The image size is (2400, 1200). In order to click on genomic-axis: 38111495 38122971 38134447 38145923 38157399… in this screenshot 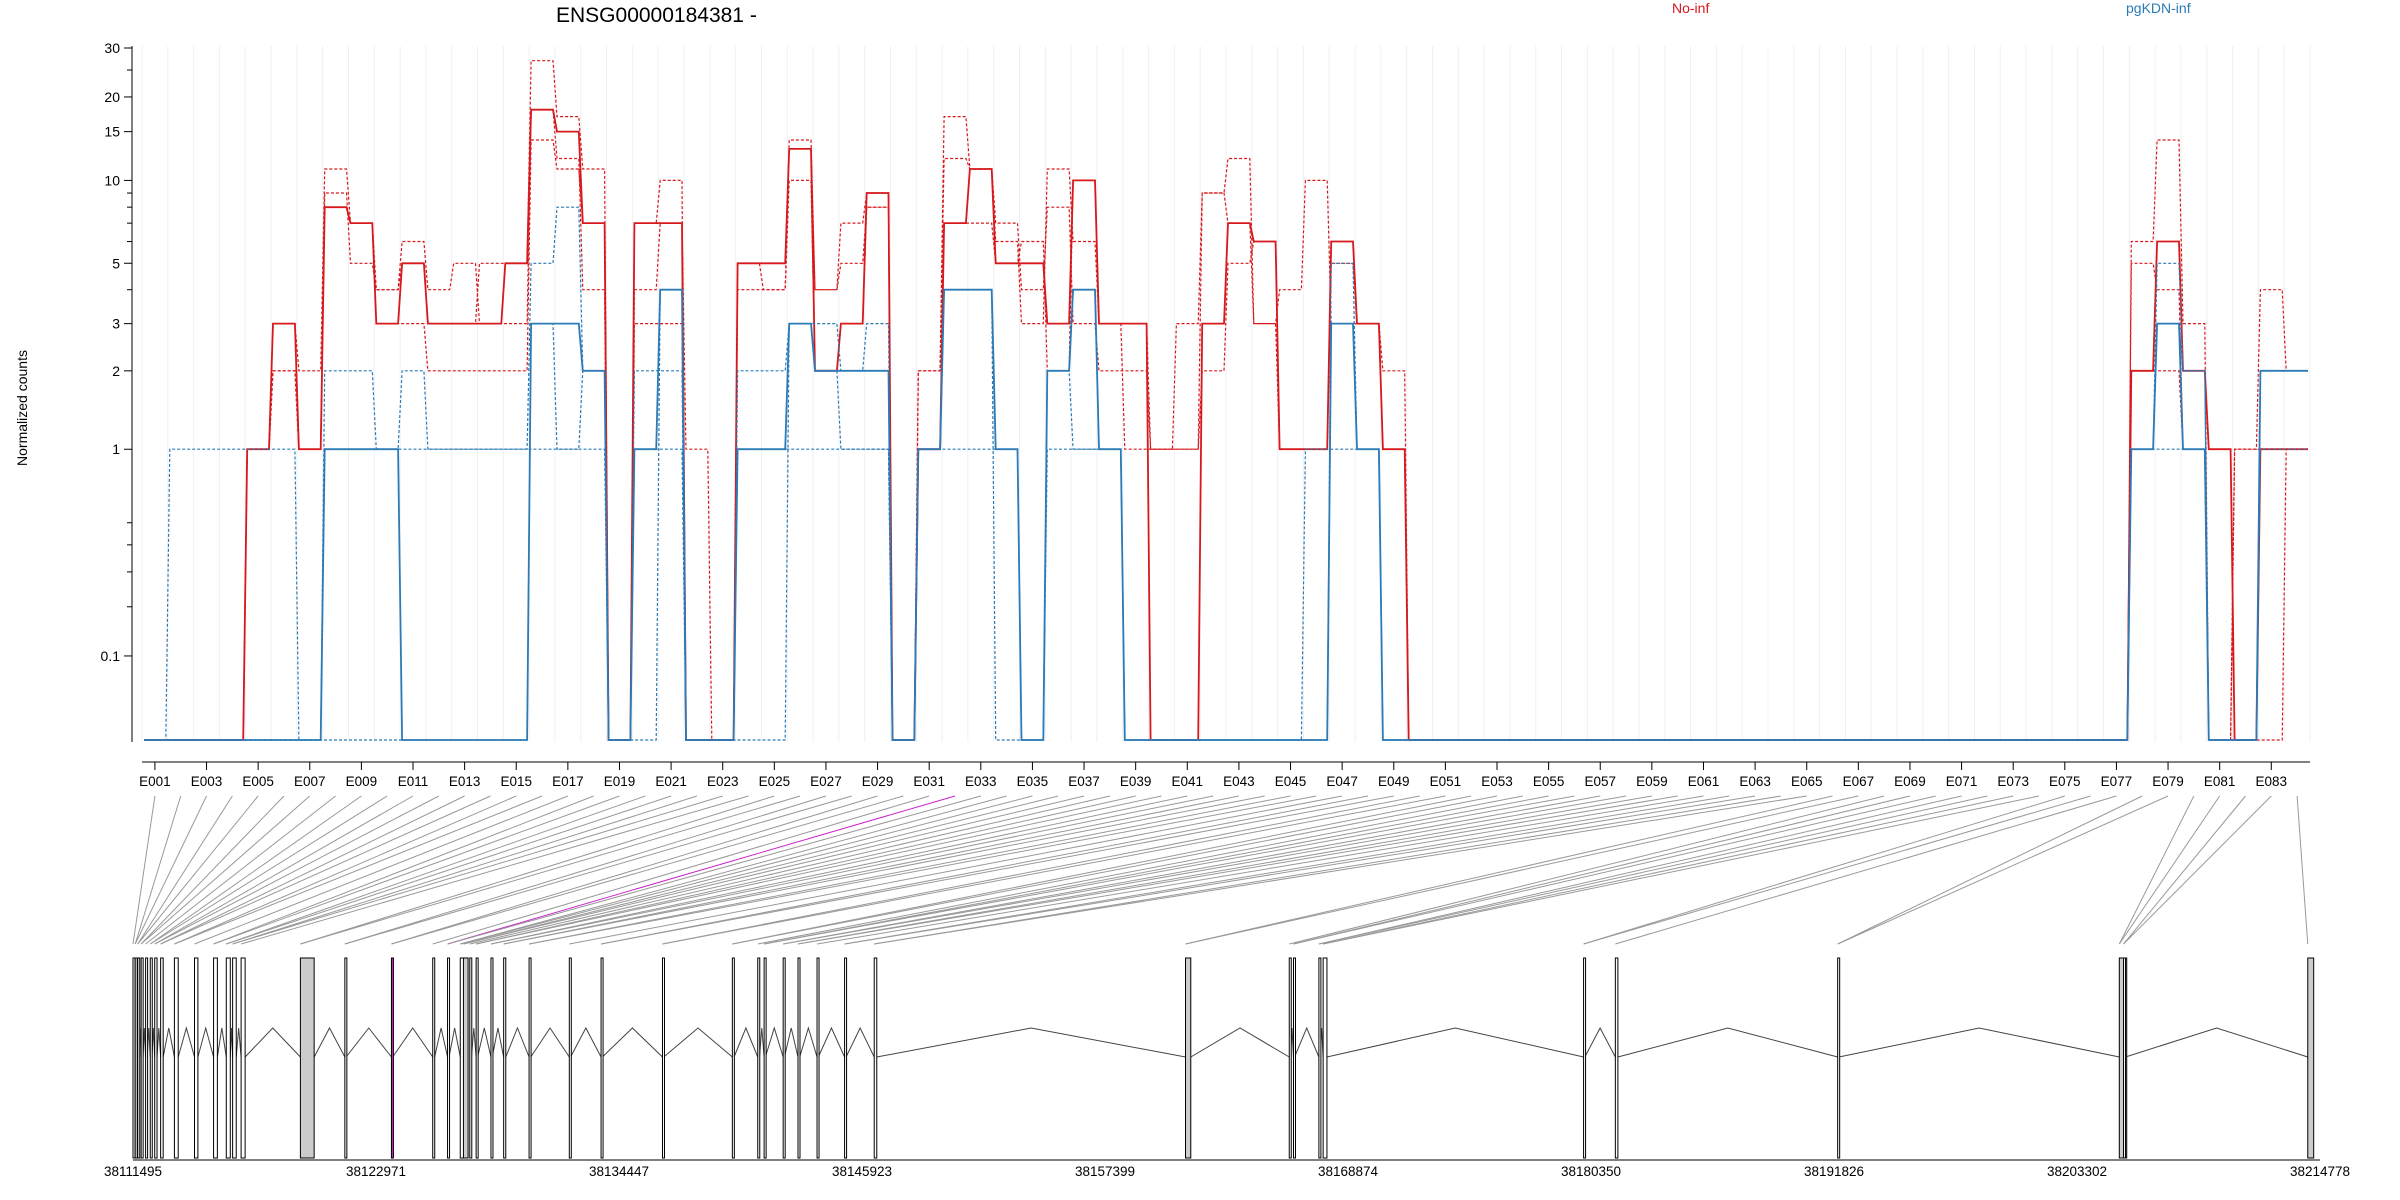, I will do `click(1227, 1169)`.